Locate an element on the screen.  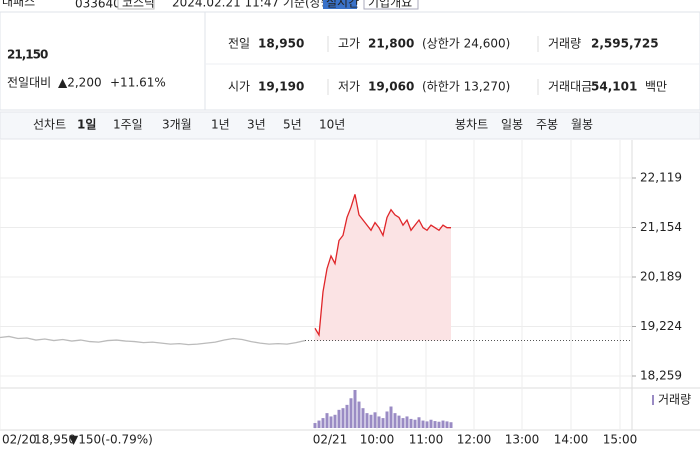
prev-pct: (-0.79%) is located at coordinates (127, 440).